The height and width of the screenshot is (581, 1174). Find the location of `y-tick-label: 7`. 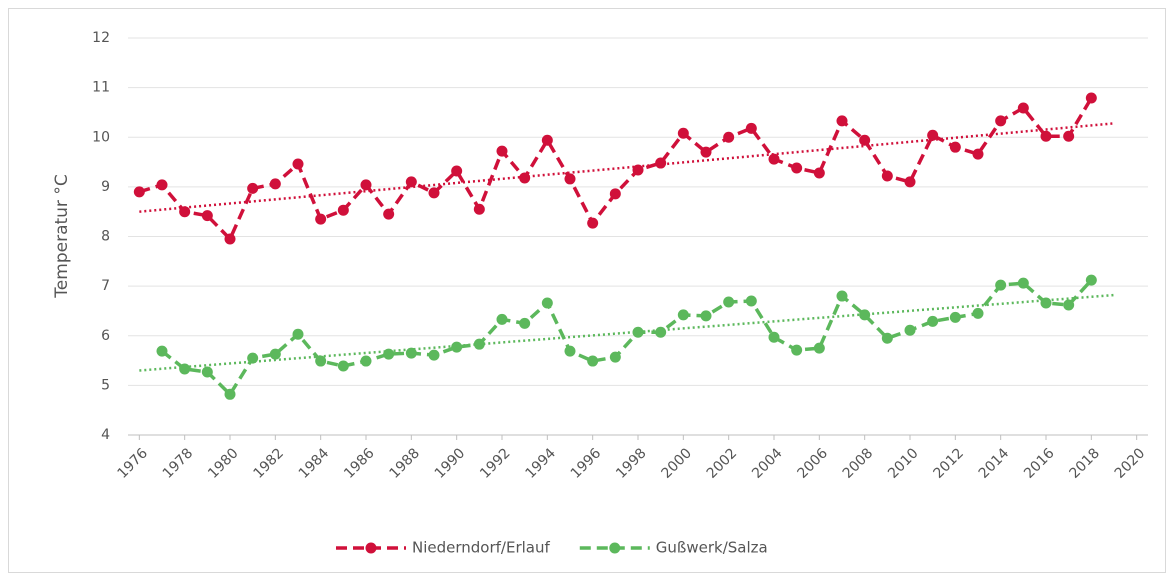

y-tick-label: 7 is located at coordinates (105, 286).